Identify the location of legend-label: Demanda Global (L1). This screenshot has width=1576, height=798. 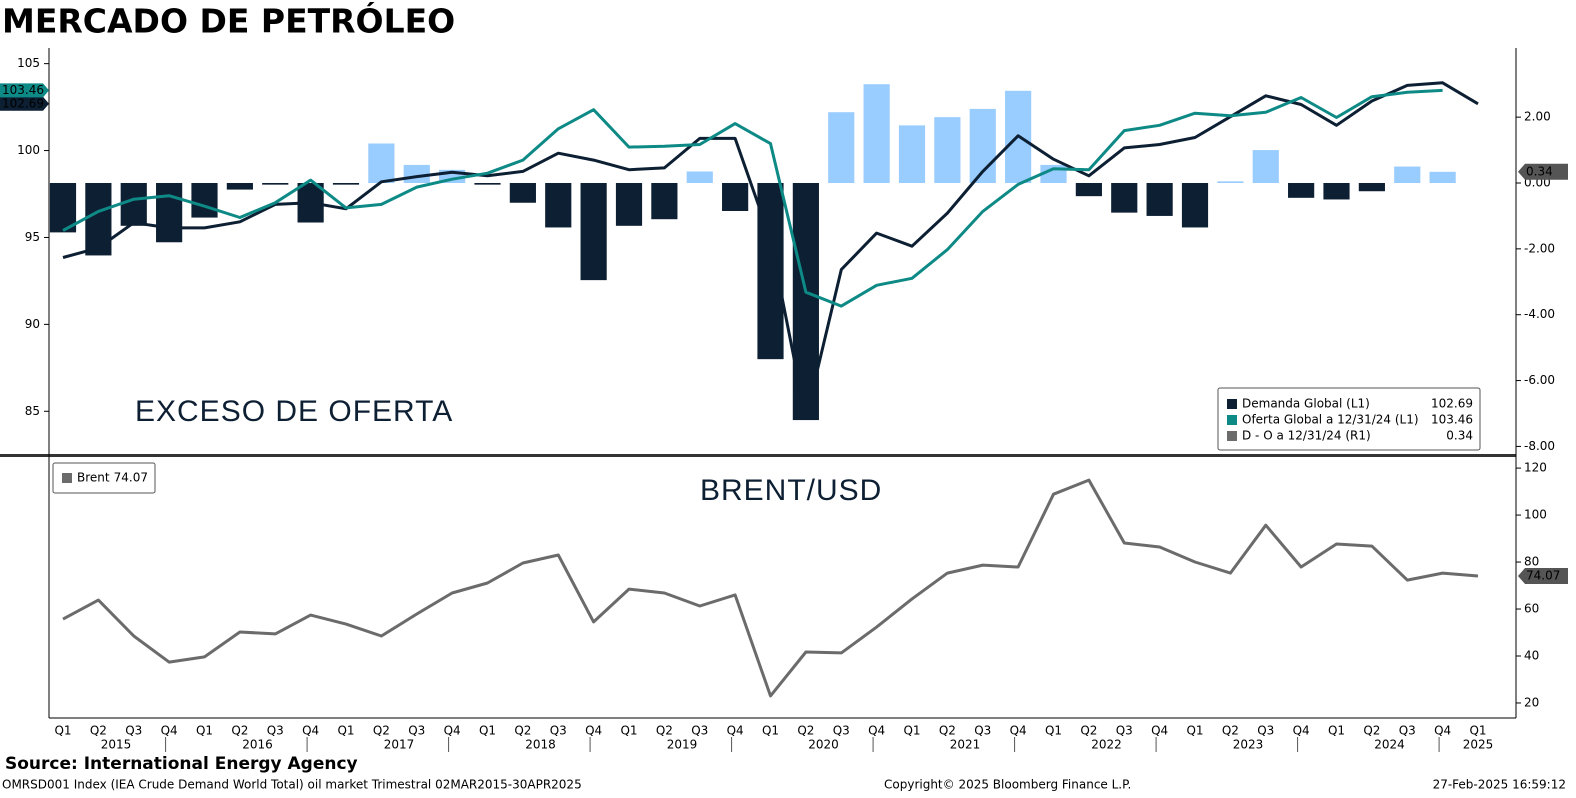
(1306, 404).